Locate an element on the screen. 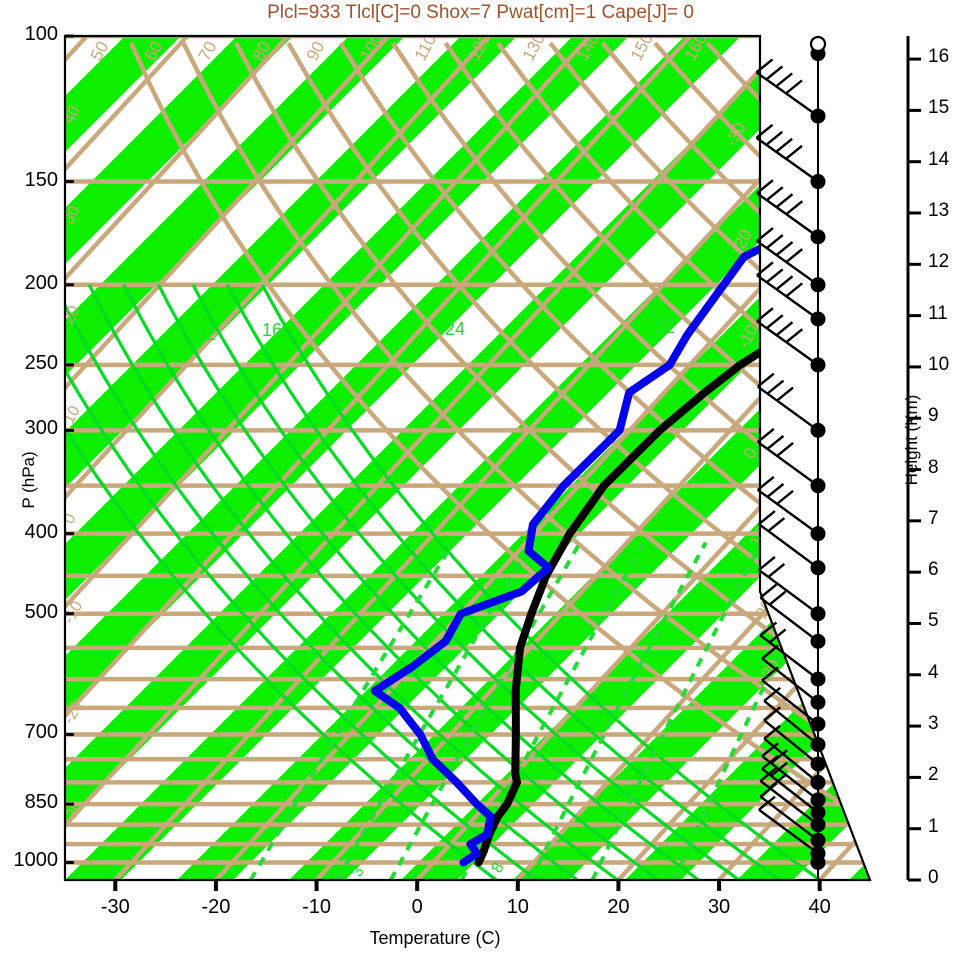  temperature-tick-label: -20 is located at coordinates (216, 907).